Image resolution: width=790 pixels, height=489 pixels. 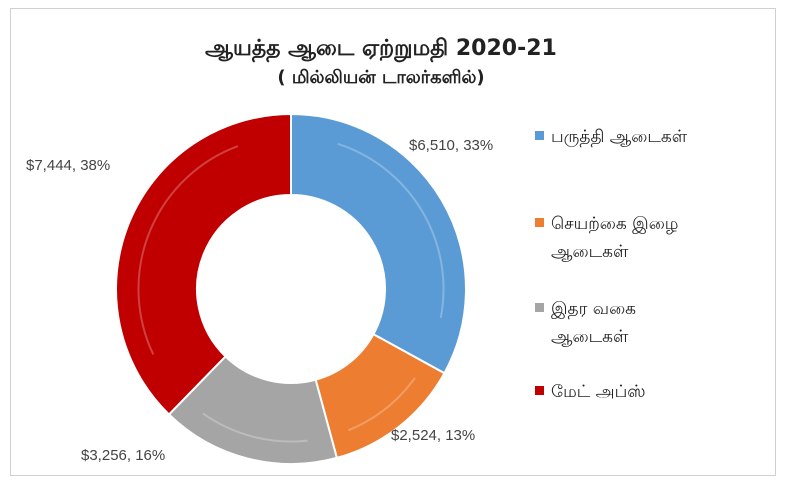 What do you see at coordinates (619, 137) in the screenshot?
I see `legend-label: பருத்தி ஆடைகள்` at bounding box center [619, 137].